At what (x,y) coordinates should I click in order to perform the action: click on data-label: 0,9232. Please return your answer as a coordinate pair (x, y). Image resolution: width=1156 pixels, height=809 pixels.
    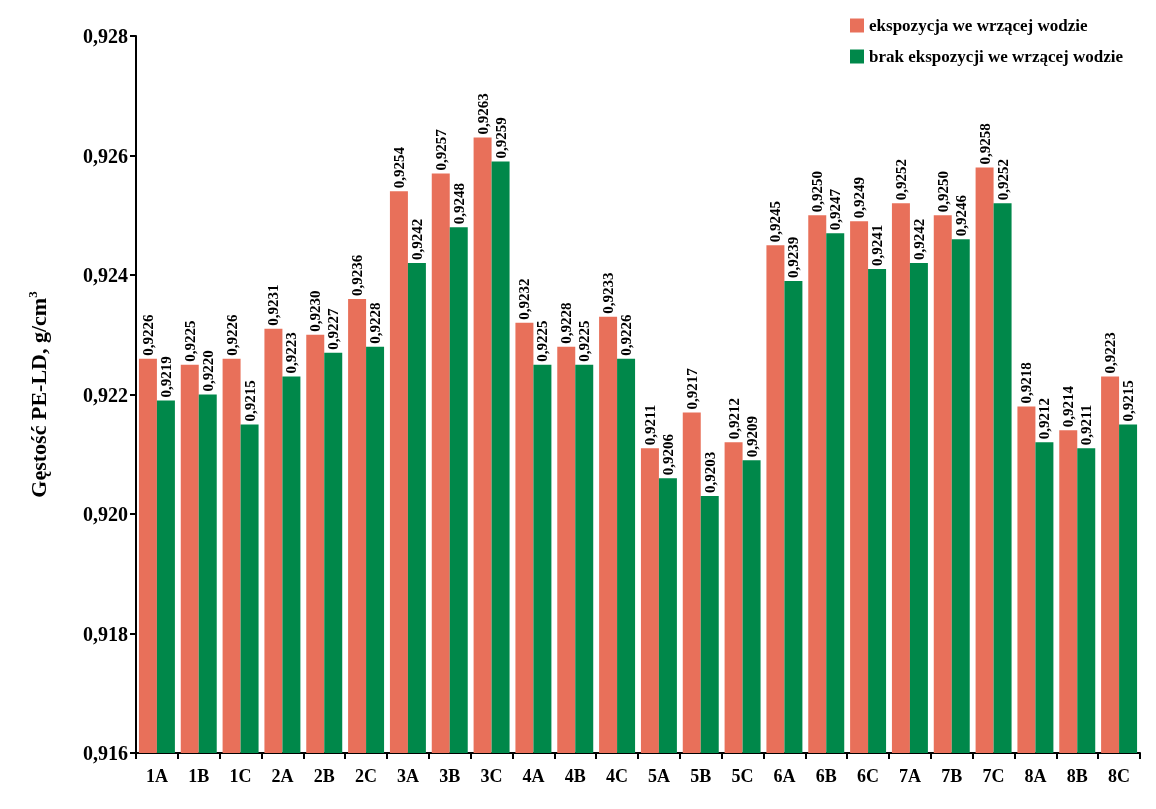
    Looking at the image, I should click on (524, 299).